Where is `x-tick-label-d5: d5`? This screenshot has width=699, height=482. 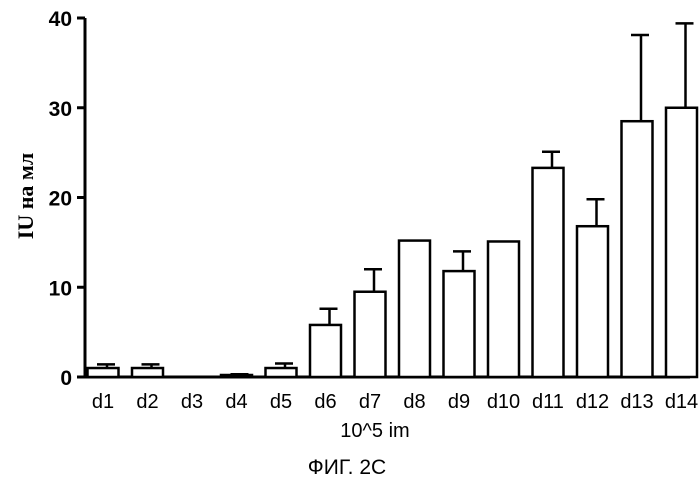 x-tick-label-d5: d5 is located at coordinates (281, 402).